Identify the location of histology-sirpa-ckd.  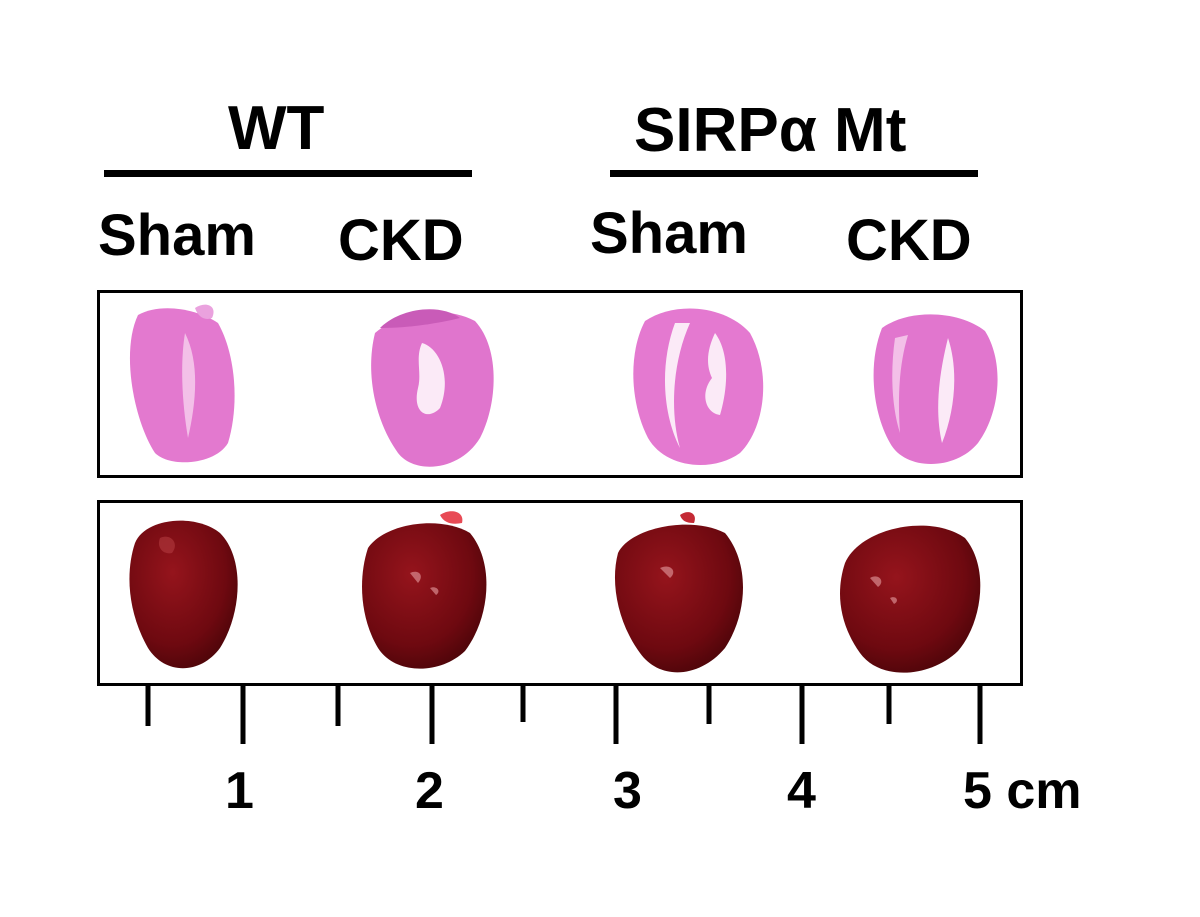
(935, 389).